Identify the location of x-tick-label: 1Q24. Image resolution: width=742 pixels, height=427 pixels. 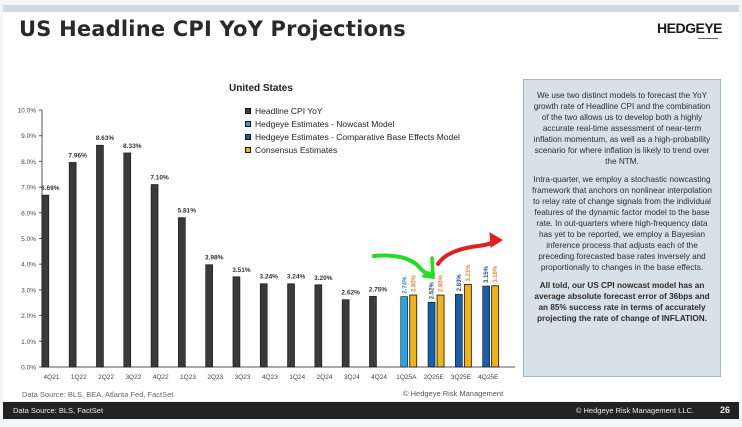
(297, 377).